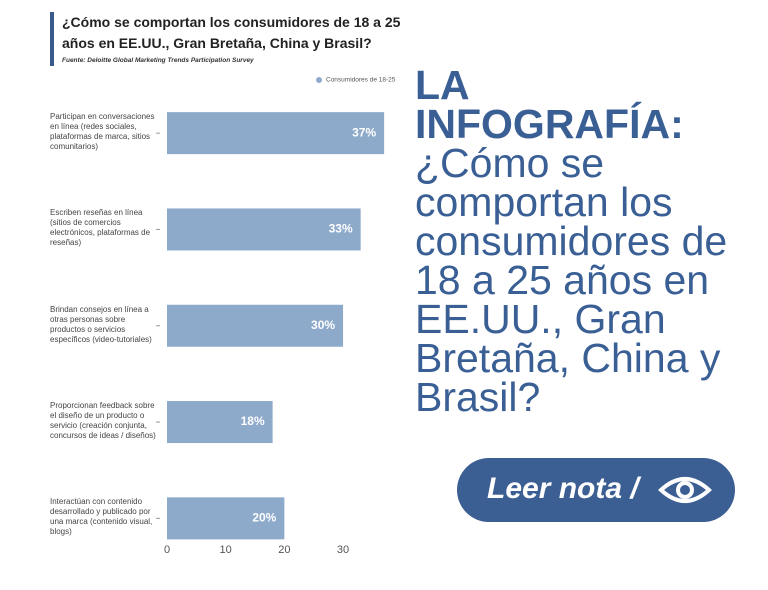 This screenshot has width=768, height=590. I want to click on legend-marker, so click(319, 80).